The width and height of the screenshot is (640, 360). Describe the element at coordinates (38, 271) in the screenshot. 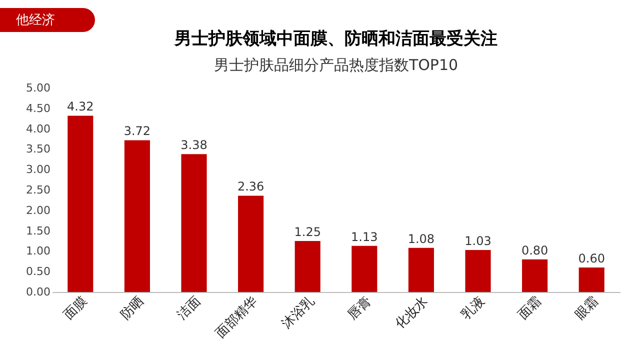

I see `y-tick-label: 0.50` at that location.